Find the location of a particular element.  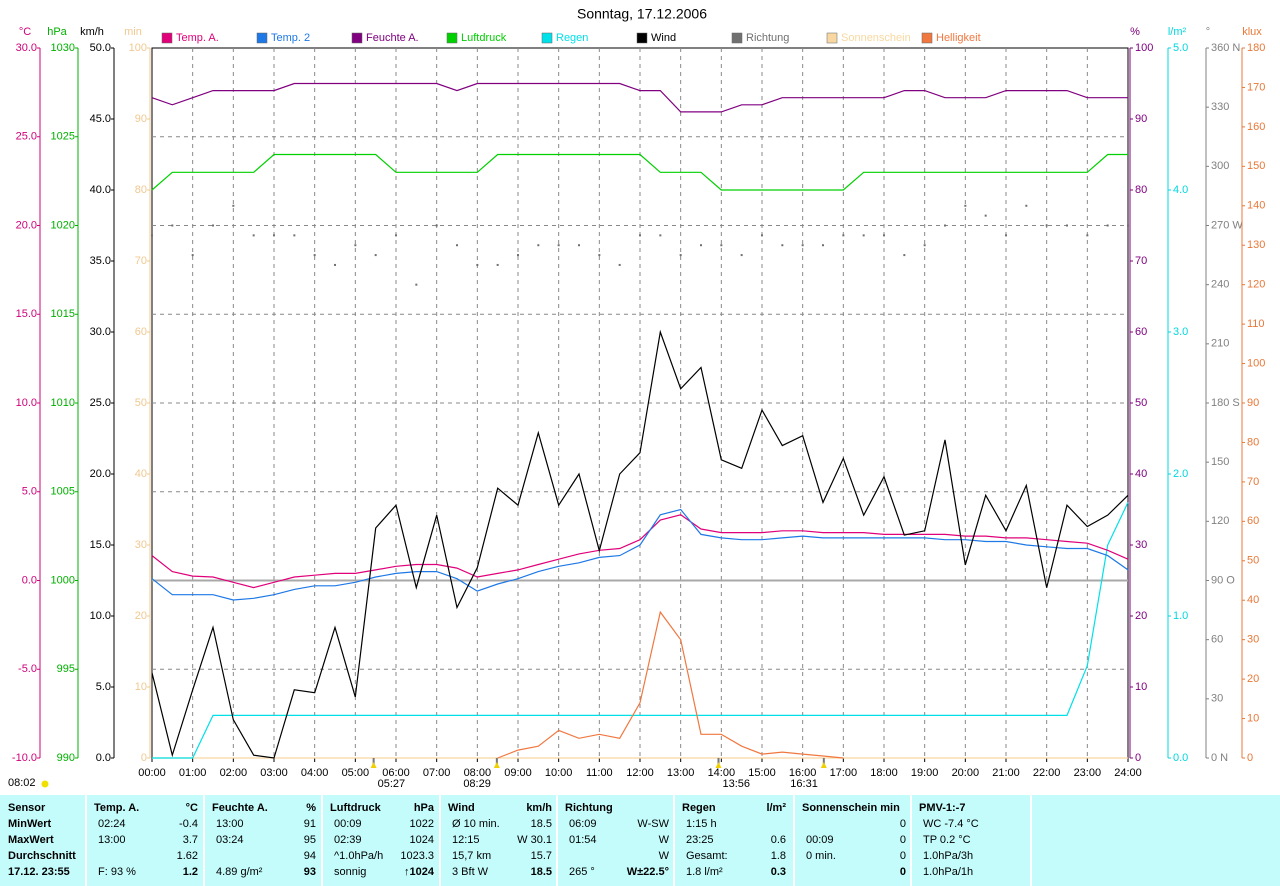

column-unit: hPa is located at coordinates (423, 808).